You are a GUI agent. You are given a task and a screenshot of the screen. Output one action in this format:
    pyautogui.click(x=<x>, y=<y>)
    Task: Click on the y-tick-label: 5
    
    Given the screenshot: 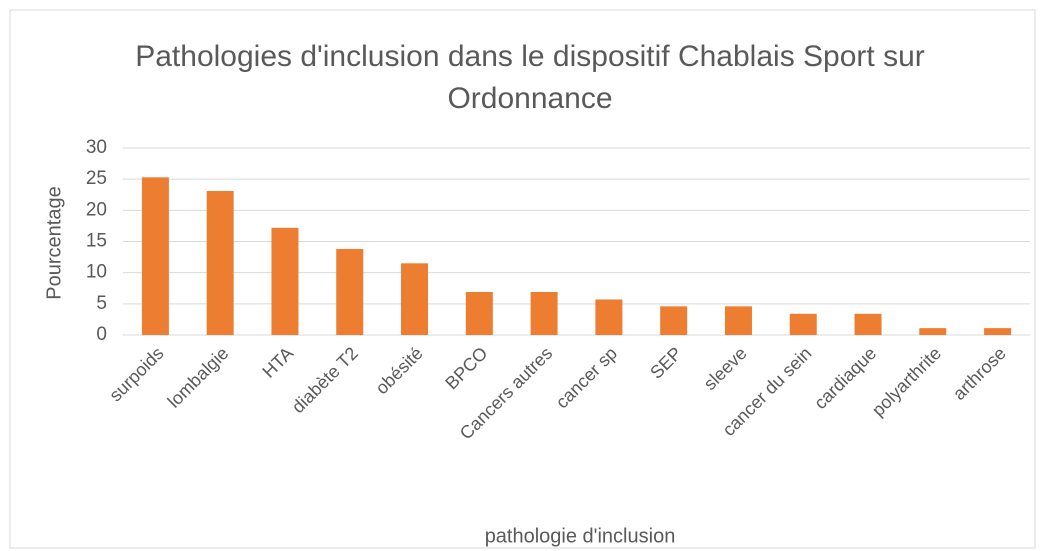 What is the action you would take?
    pyautogui.click(x=101, y=303)
    